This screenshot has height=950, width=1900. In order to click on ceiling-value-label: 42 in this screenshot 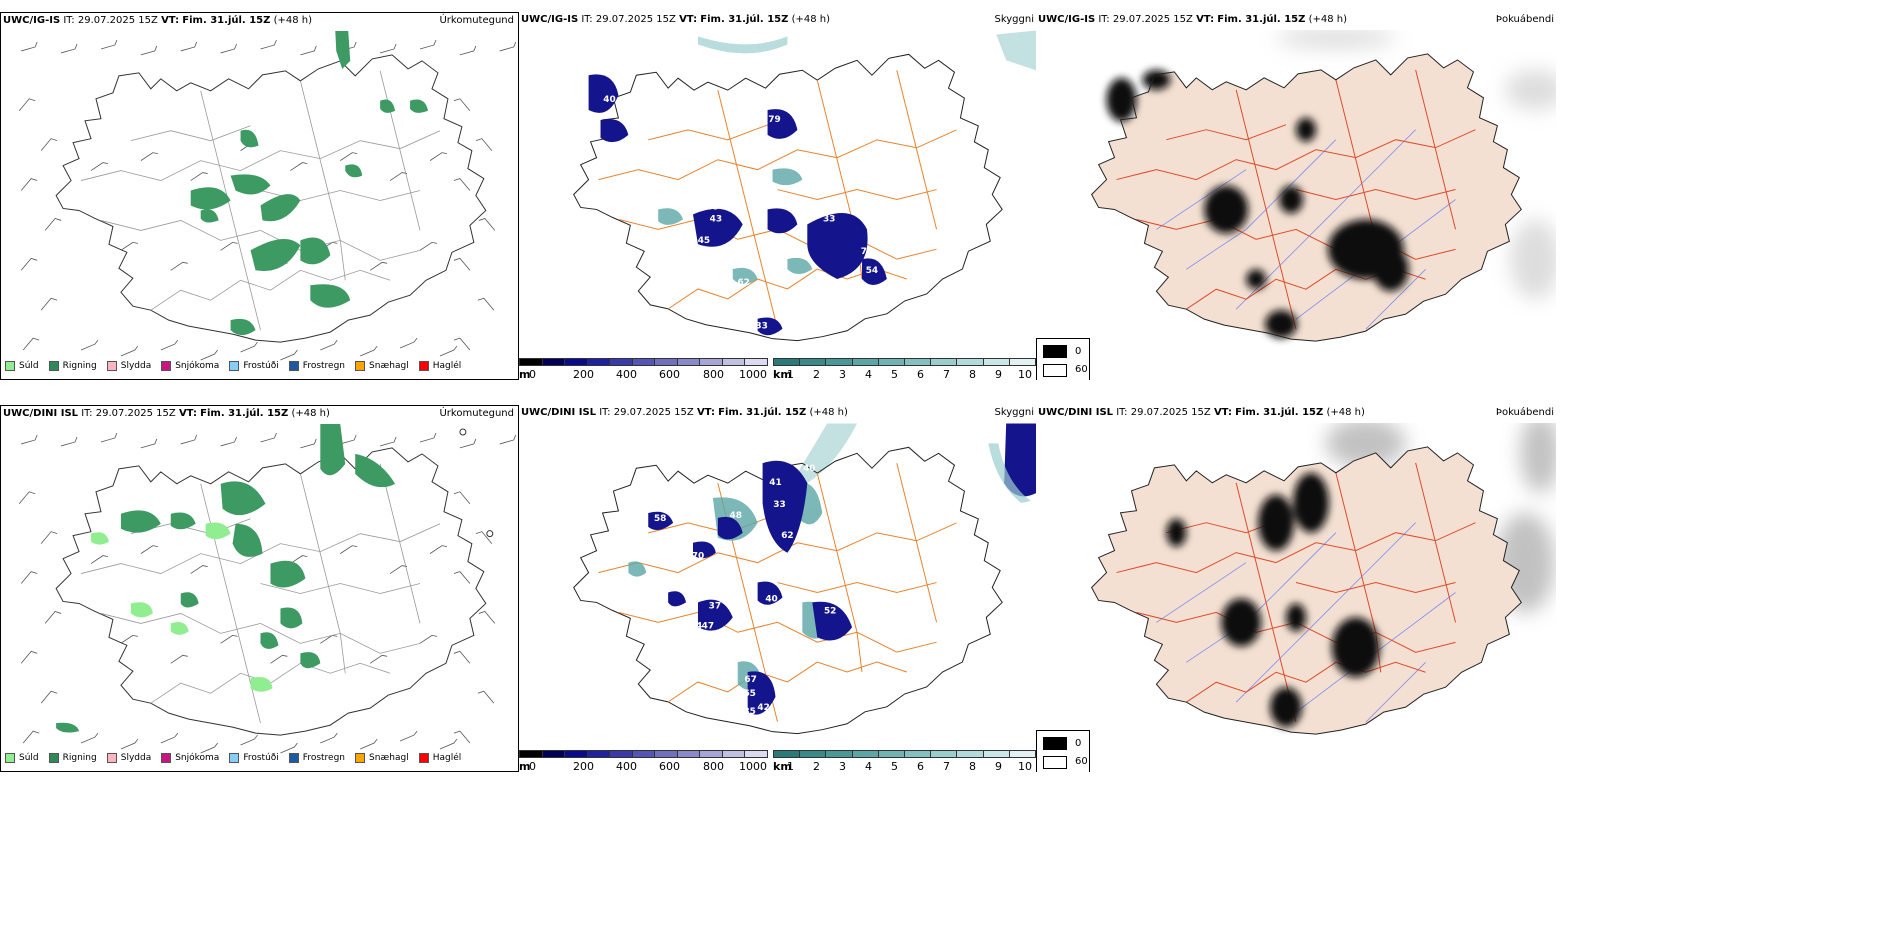, I will do `click(763, 708)`.